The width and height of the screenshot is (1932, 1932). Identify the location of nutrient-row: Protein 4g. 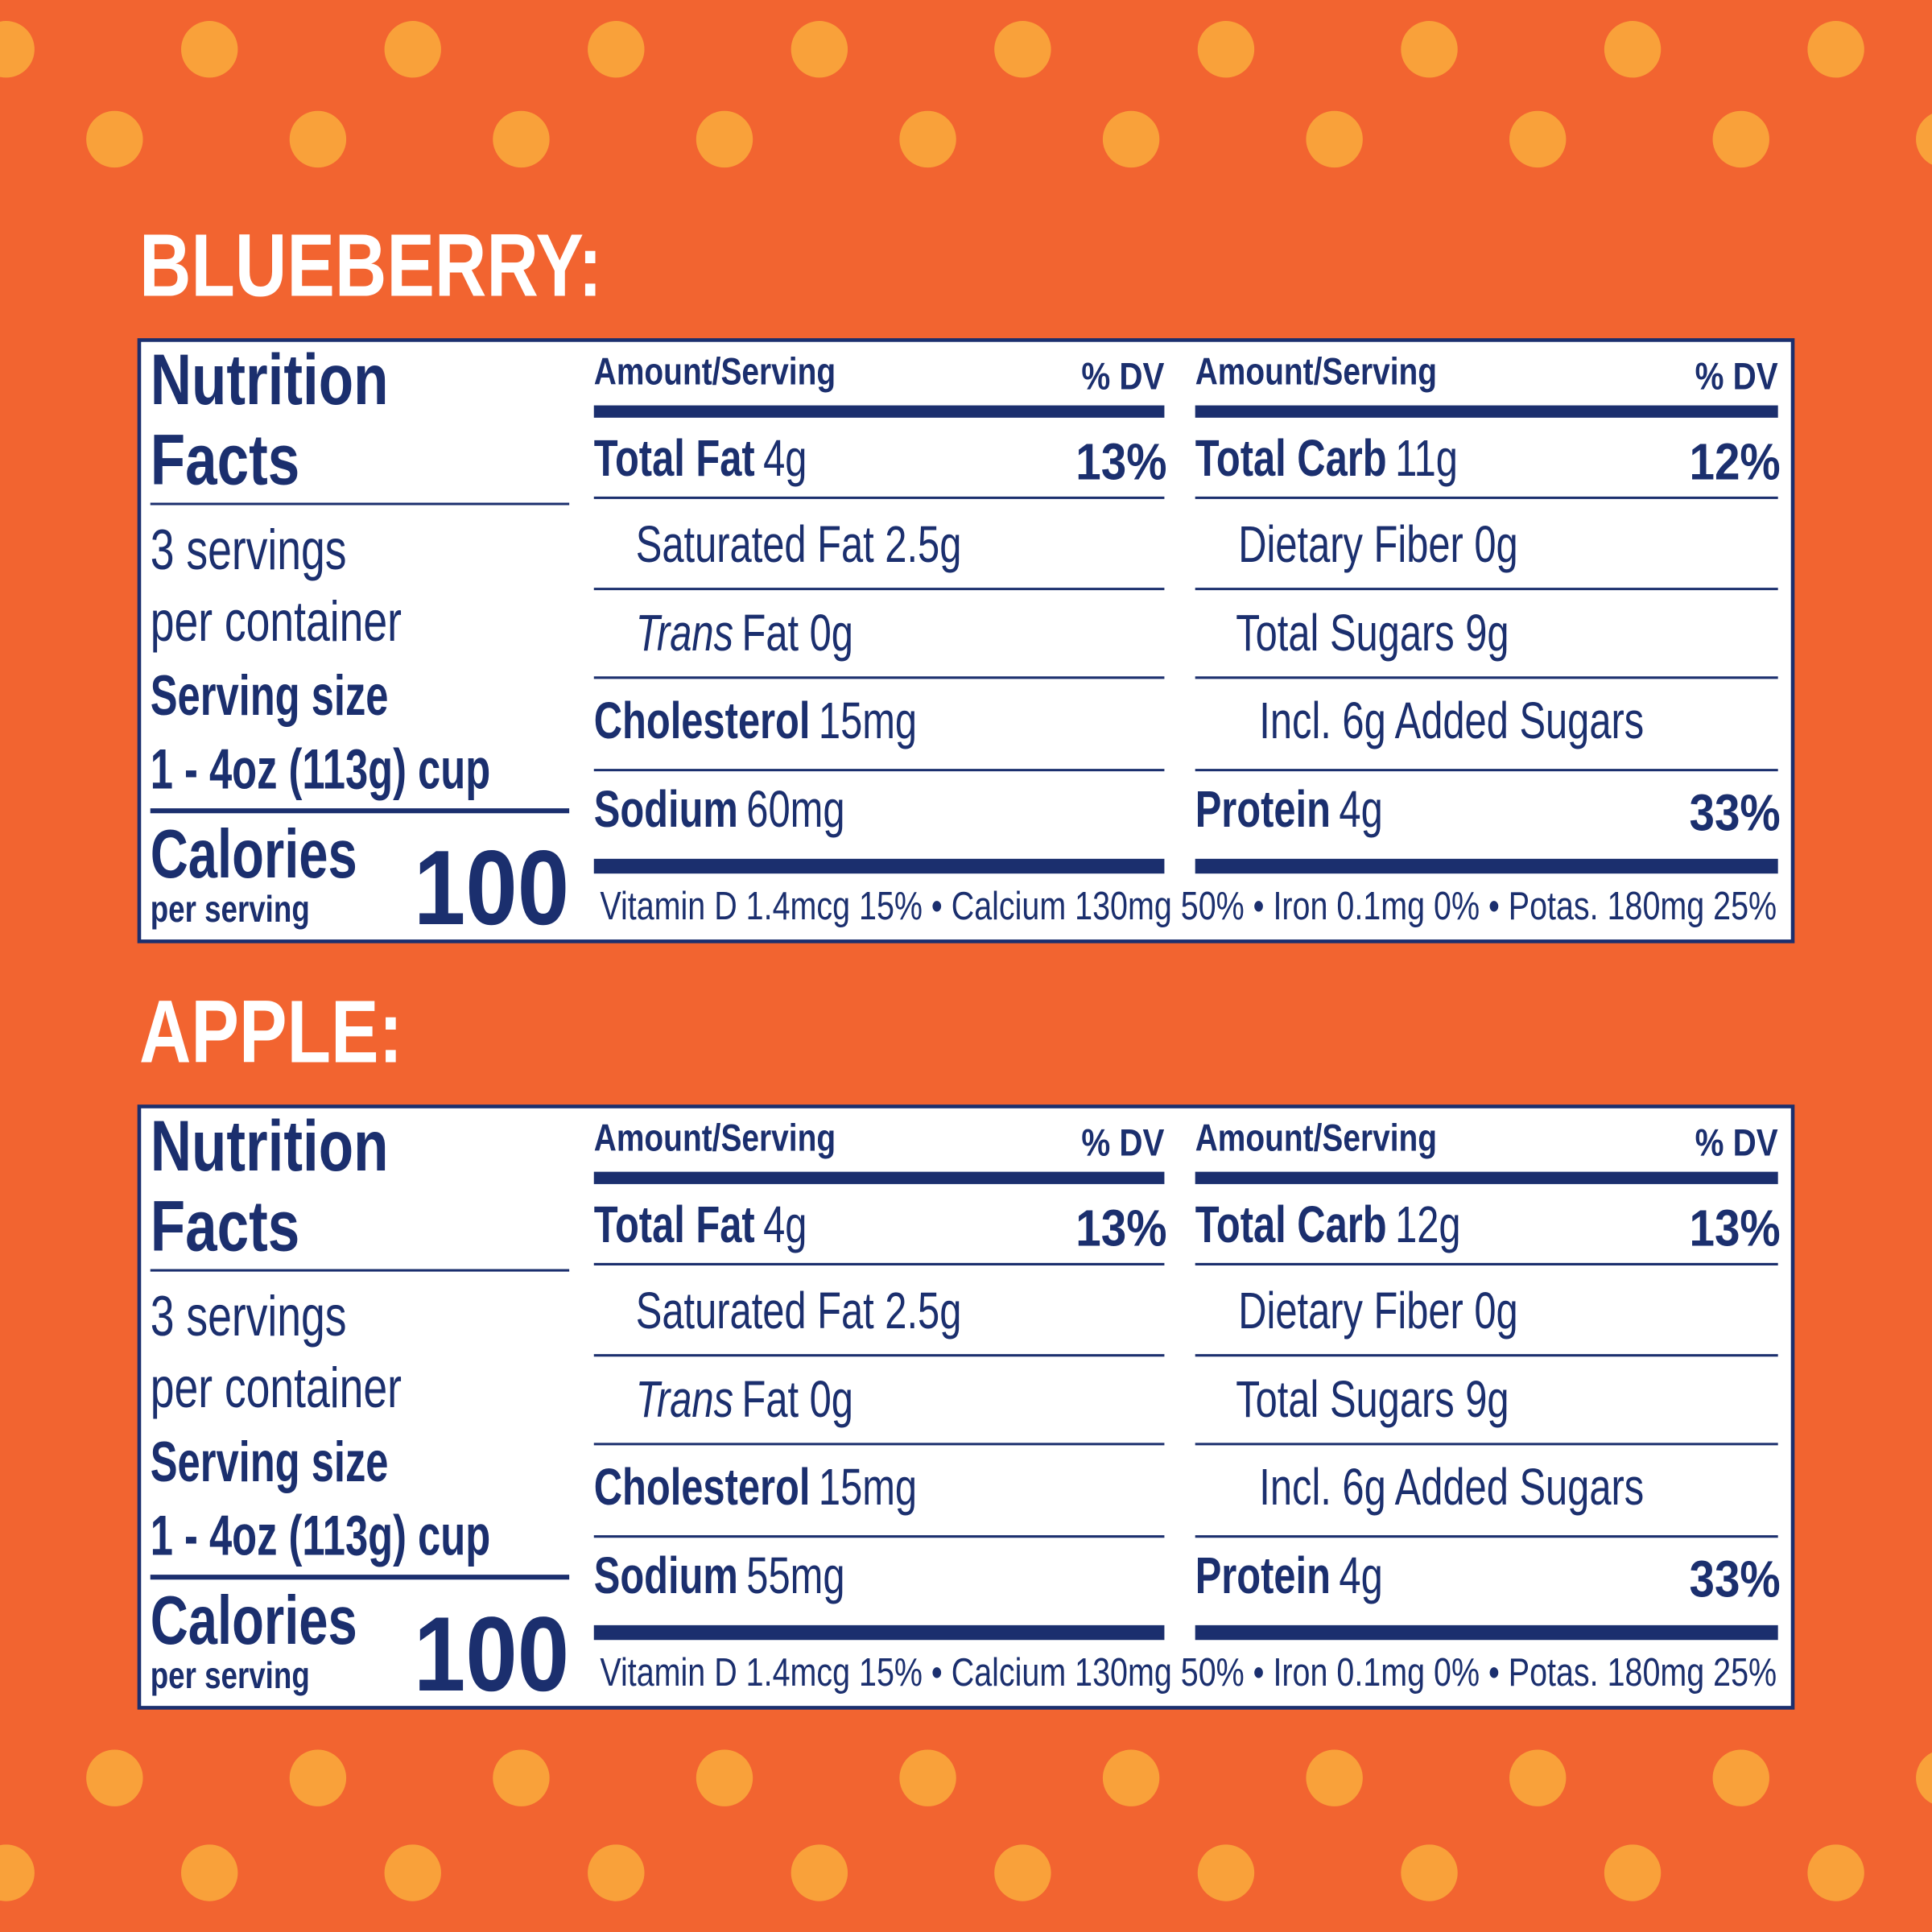
(1289, 810).